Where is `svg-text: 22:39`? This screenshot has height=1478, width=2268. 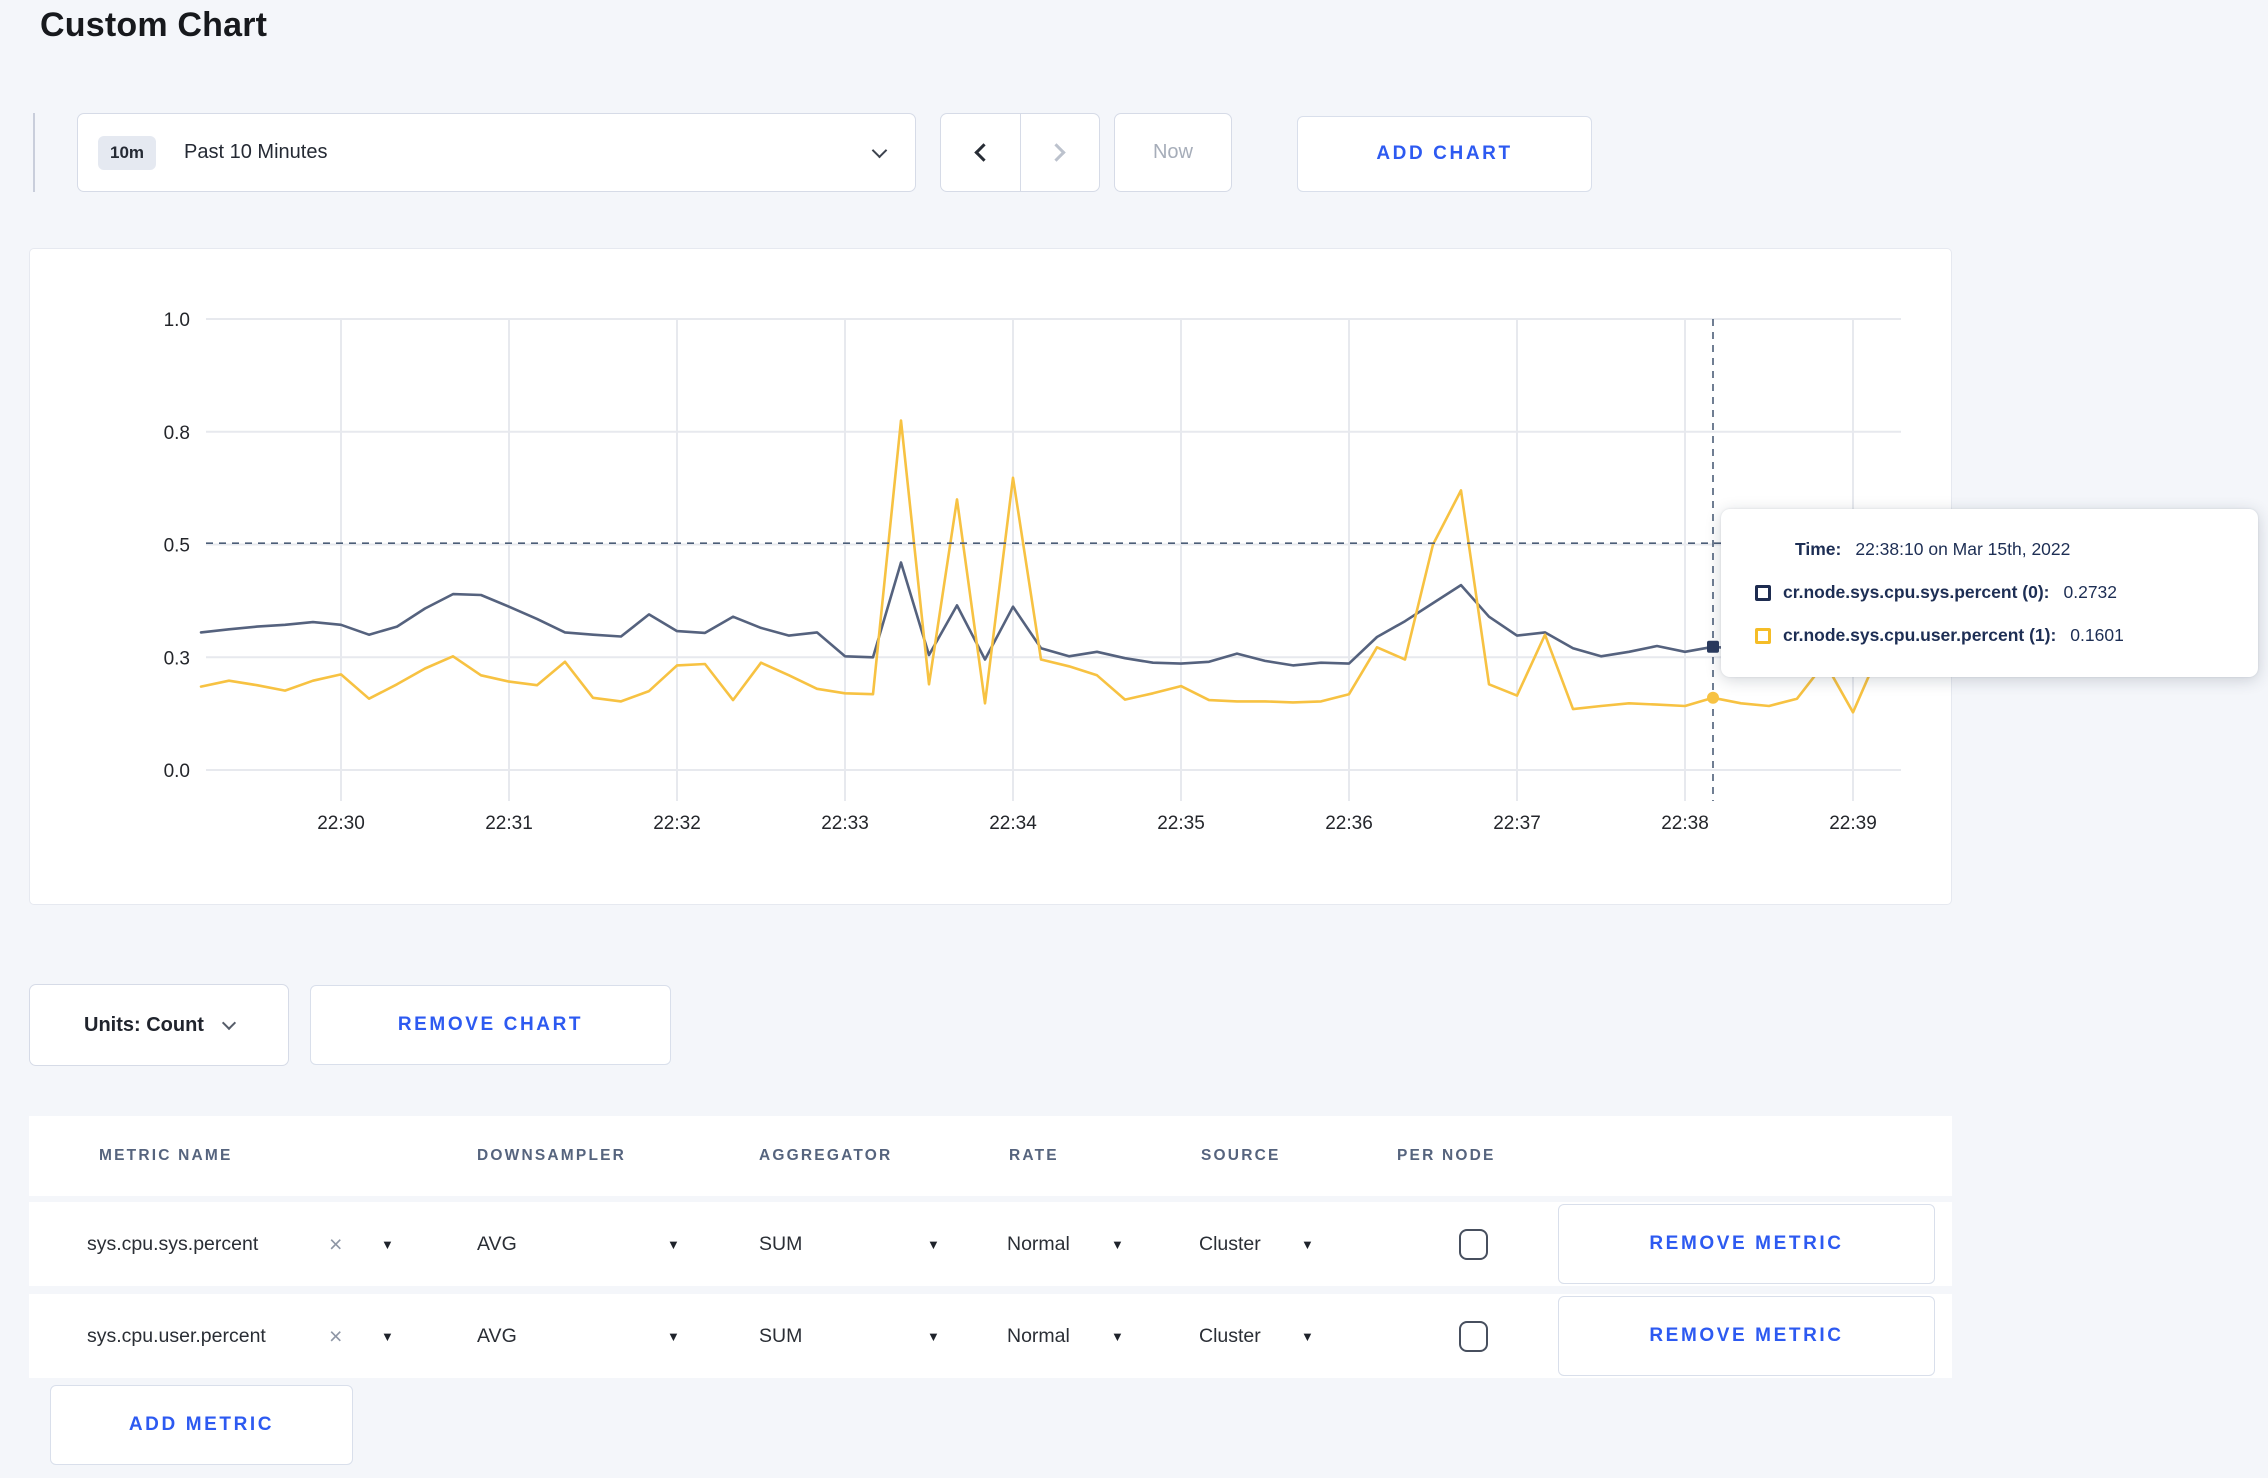
svg-text: 22:39 is located at coordinates (1853, 823).